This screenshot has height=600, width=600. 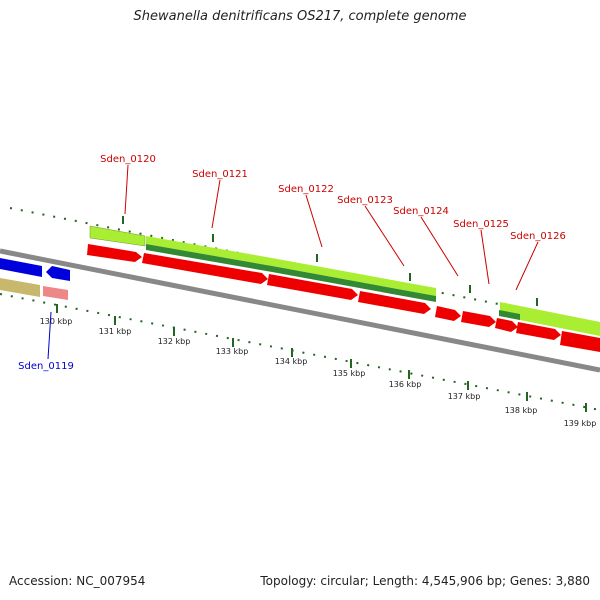 What do you see at coordinates (464, 396) in the screenshot?
I see `axis-tick-label: 137 kbp` at bounding box center [464, 396].